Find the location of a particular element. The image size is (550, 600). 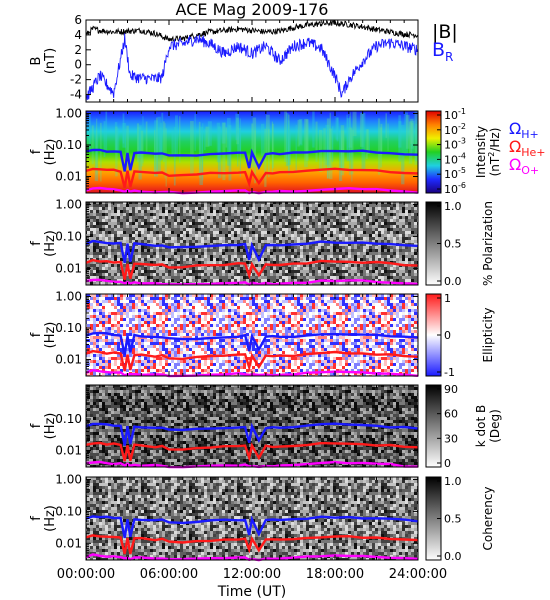

legend-omega-subscript: He+ is located at coordinates (533, 152).